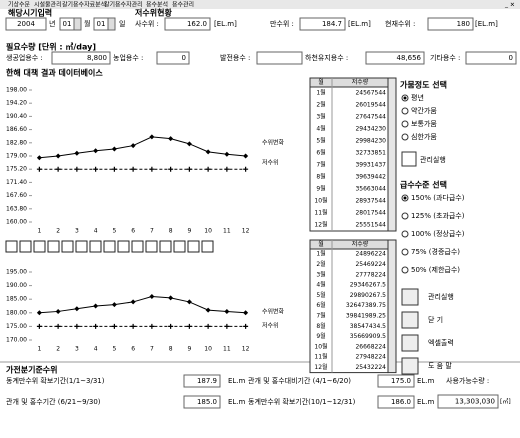  What do you see at coordinates (438, 197) in the screenshot?
I see `radio-label: 150% (과다급수)` at bounding box center [438, 197].